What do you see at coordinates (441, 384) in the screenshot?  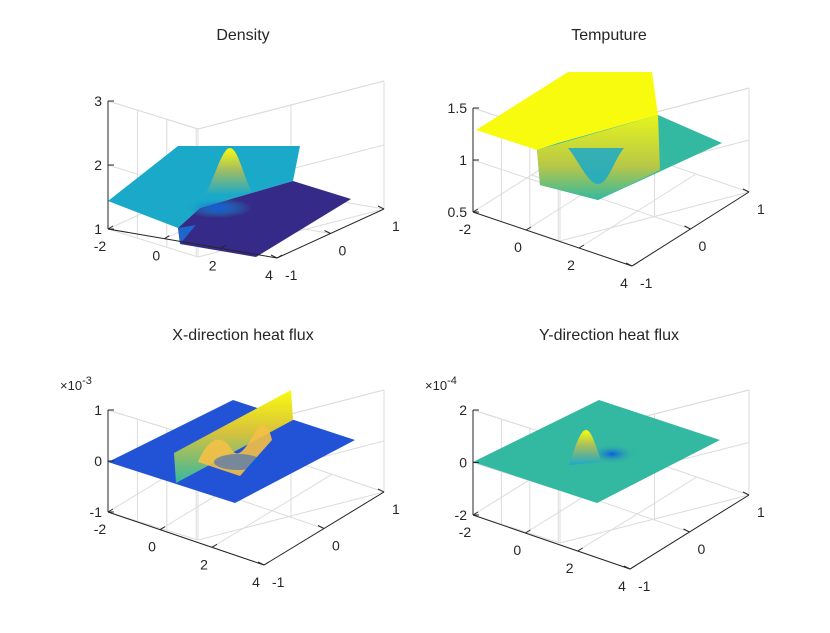 I see `exponent-label: ×10⁻⁴` at bounding box center [441, 384].